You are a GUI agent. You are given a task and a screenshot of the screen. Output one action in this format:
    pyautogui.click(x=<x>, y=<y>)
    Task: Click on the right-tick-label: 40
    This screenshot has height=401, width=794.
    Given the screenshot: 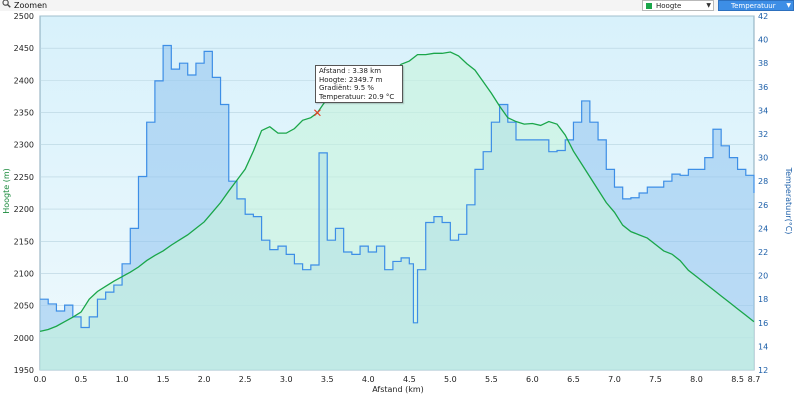 What is the action you would take?
    pyautogui.click(x=763, y=40)
    